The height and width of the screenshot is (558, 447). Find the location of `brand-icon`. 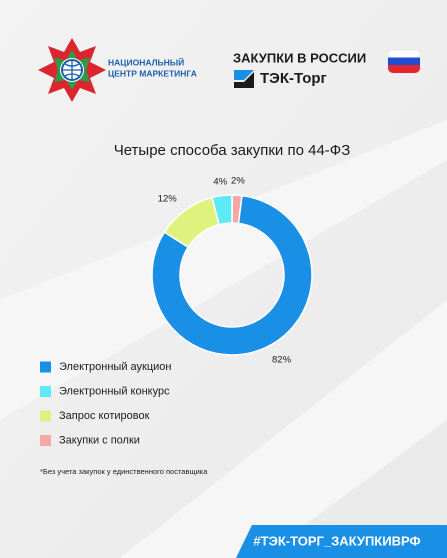

brand-icon is located at coordinates (244, 79).